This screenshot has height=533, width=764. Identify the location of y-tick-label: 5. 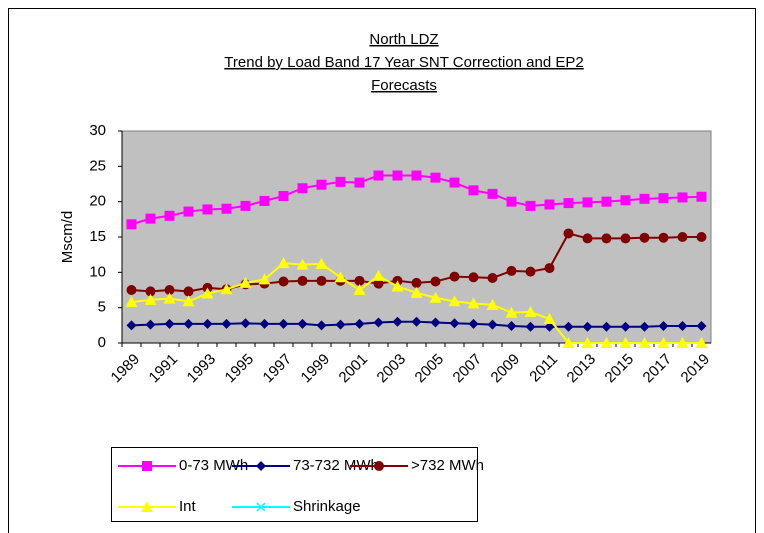
(102, 307).